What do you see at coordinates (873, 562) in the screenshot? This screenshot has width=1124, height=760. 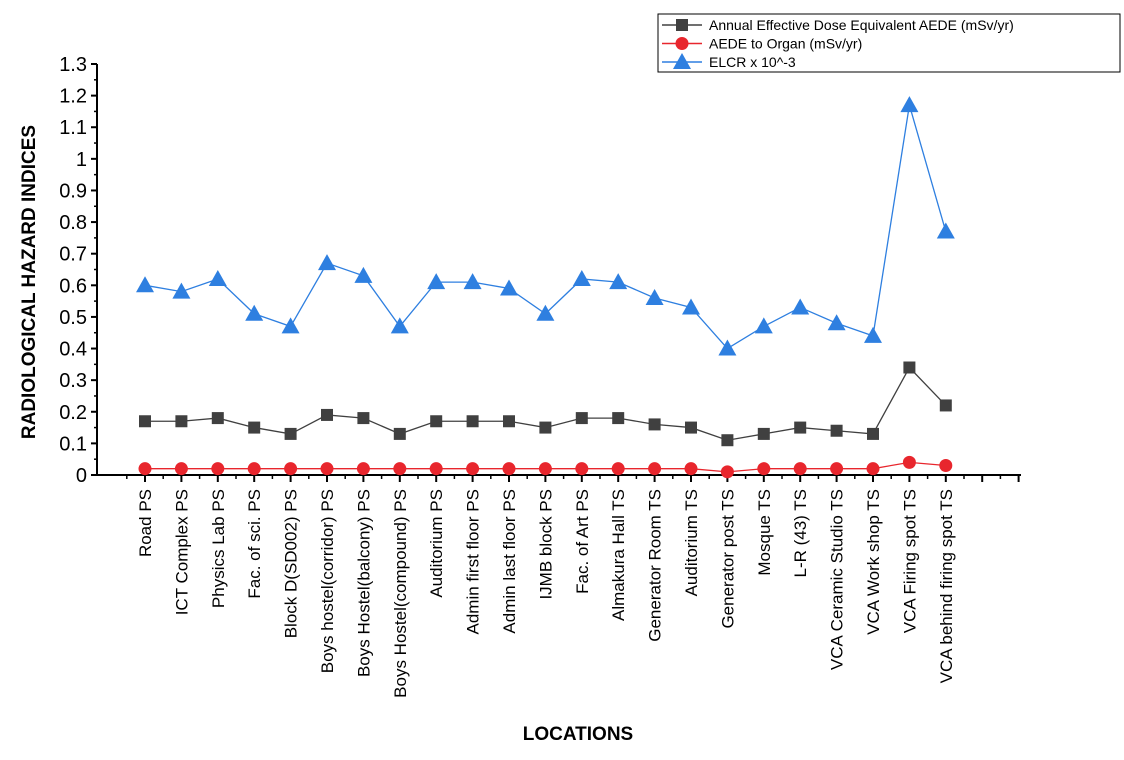 I see `x-category-label: VCA Work shop TS` at bounding box center [873, 562].